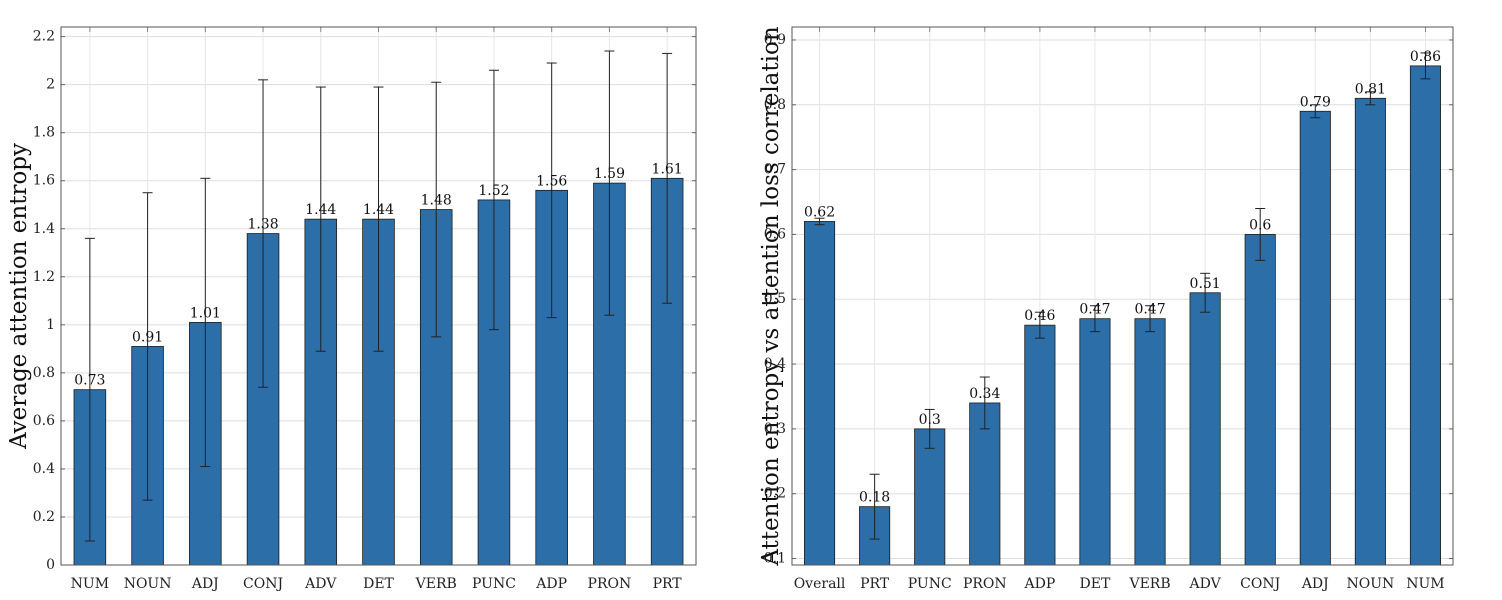 Image resolution: width=1502 pixels, height=600 pixels. What do you see at coordinates (1205, 284) in the screenshot?
I see `value-label-adv: 0.51` at bounding box center [1205, 284].